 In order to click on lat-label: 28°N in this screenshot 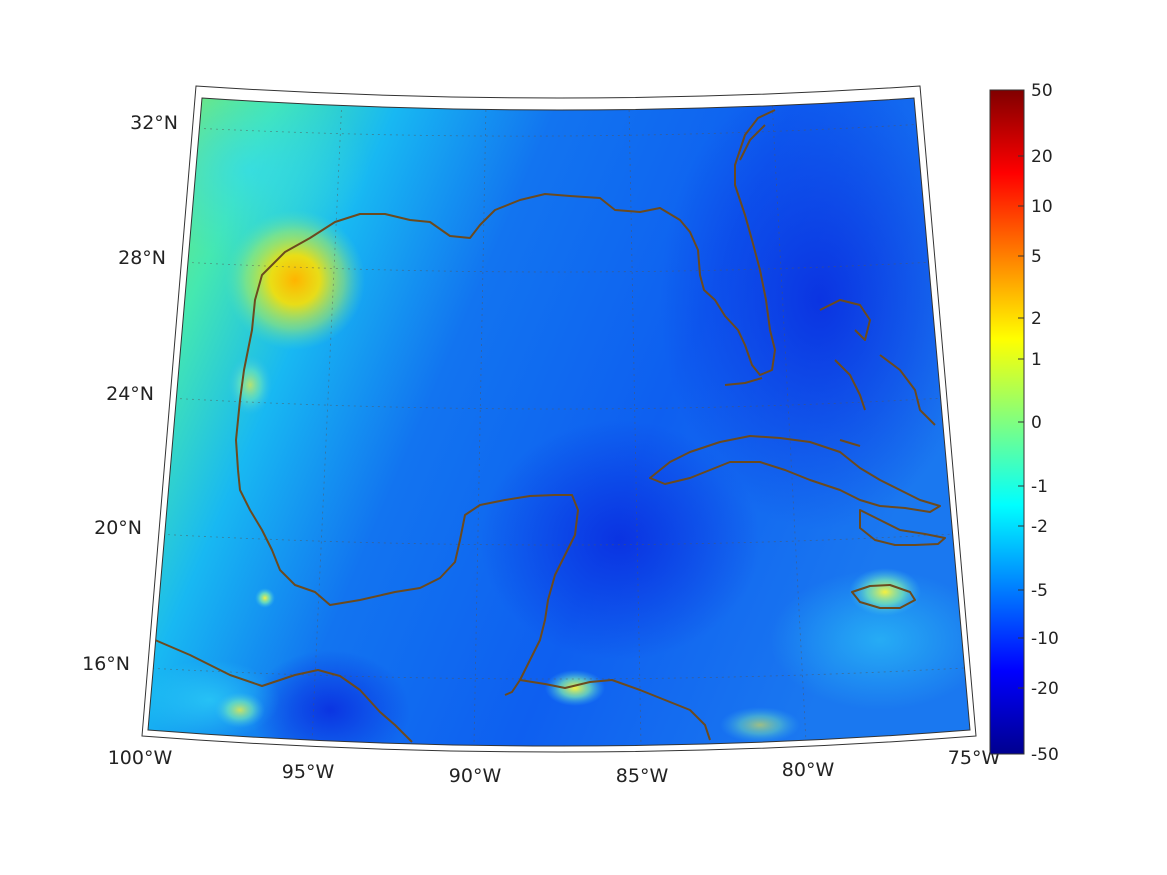, I will do `click(142, 258)`.